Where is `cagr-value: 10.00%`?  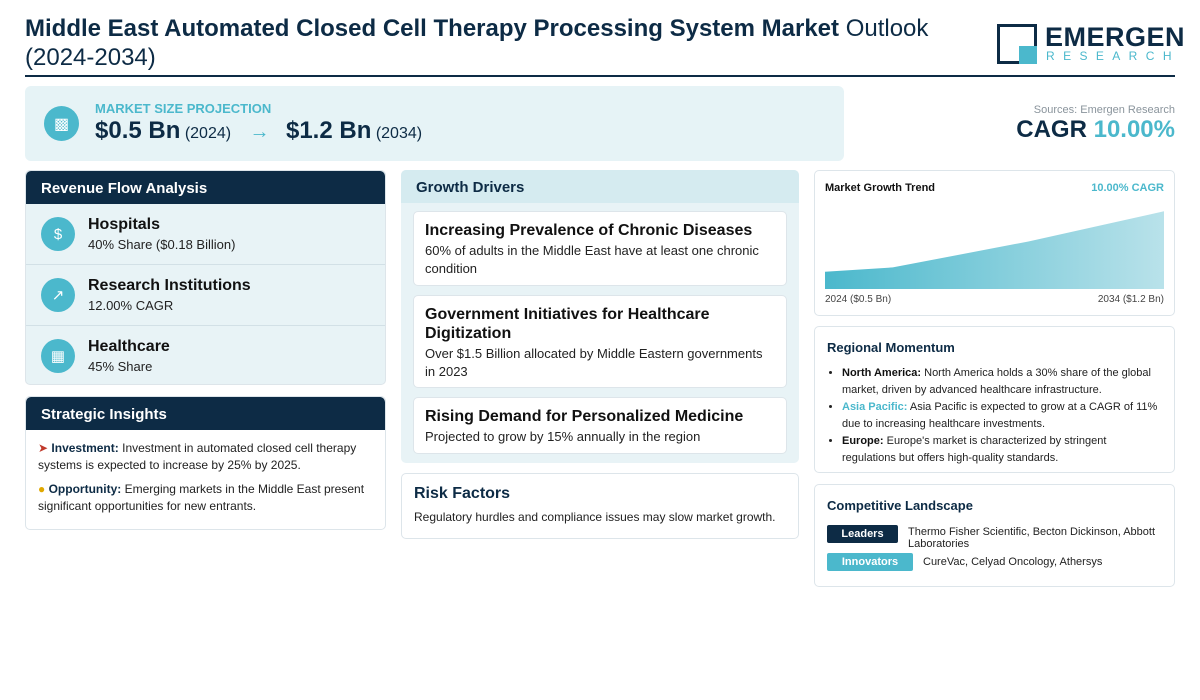 cagr-value: 10.00% is located at coordinates (1134, 129).